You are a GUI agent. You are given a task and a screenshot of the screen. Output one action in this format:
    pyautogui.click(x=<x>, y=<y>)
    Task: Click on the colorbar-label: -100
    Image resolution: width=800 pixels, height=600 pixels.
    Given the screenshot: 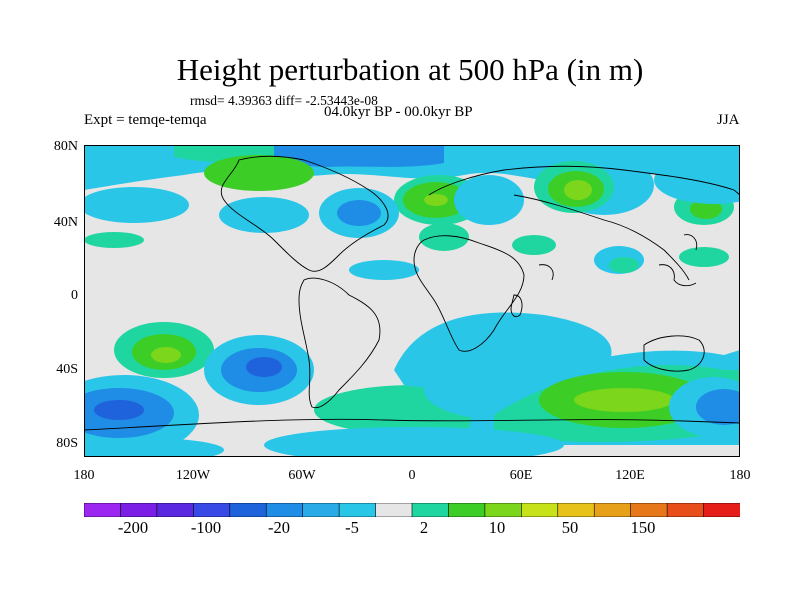 What is the action you would take?
    pyautogui.click(x=206, y=527)
    